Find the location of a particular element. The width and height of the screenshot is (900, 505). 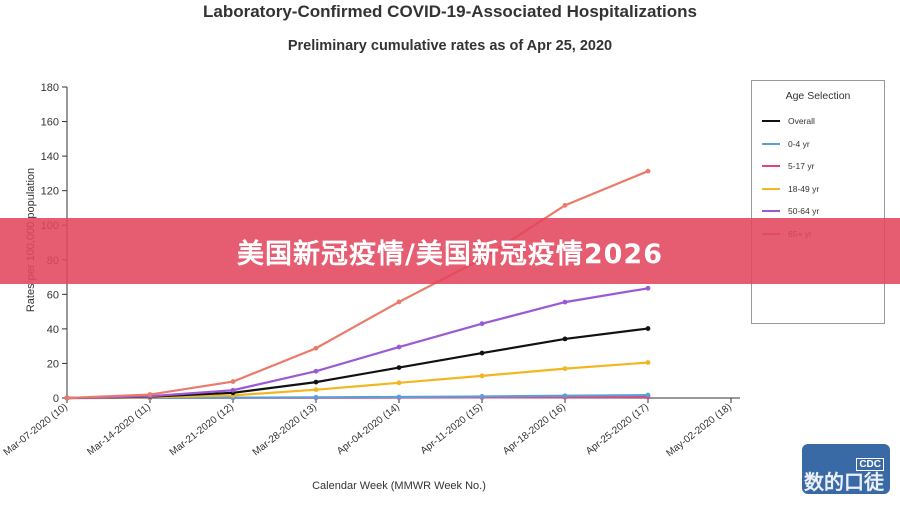

y-tick-label: 140 is located at coordinates (50, 157).